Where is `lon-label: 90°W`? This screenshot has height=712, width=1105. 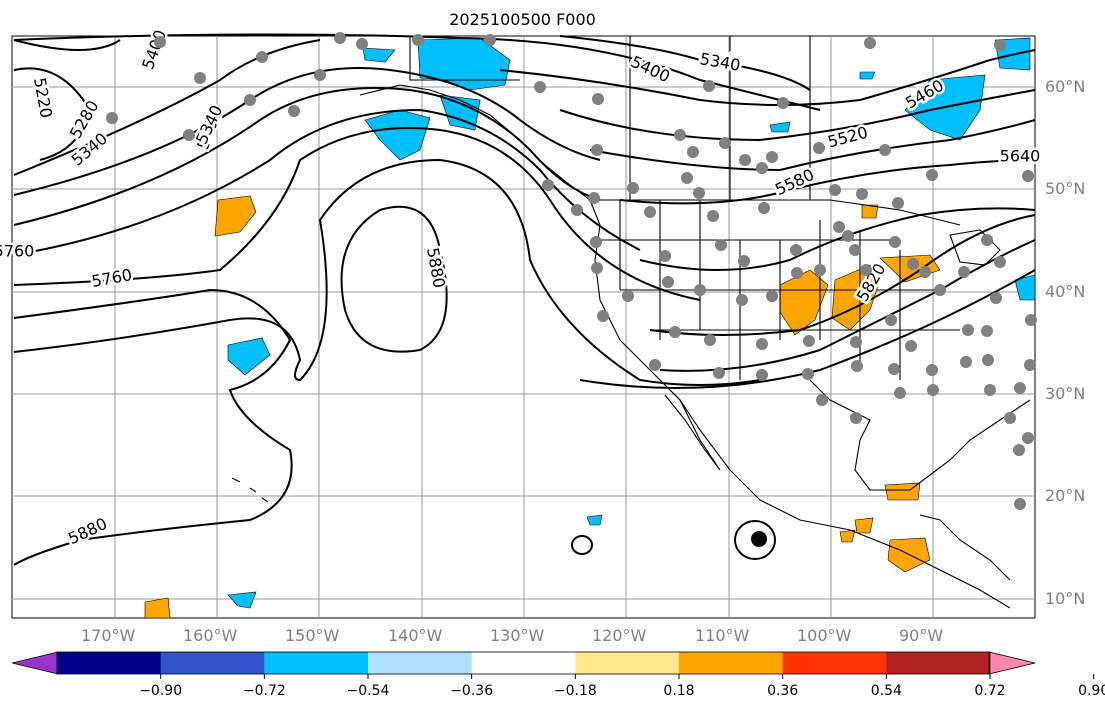 lon-label: 90°W is located at coordinates (921, 635).